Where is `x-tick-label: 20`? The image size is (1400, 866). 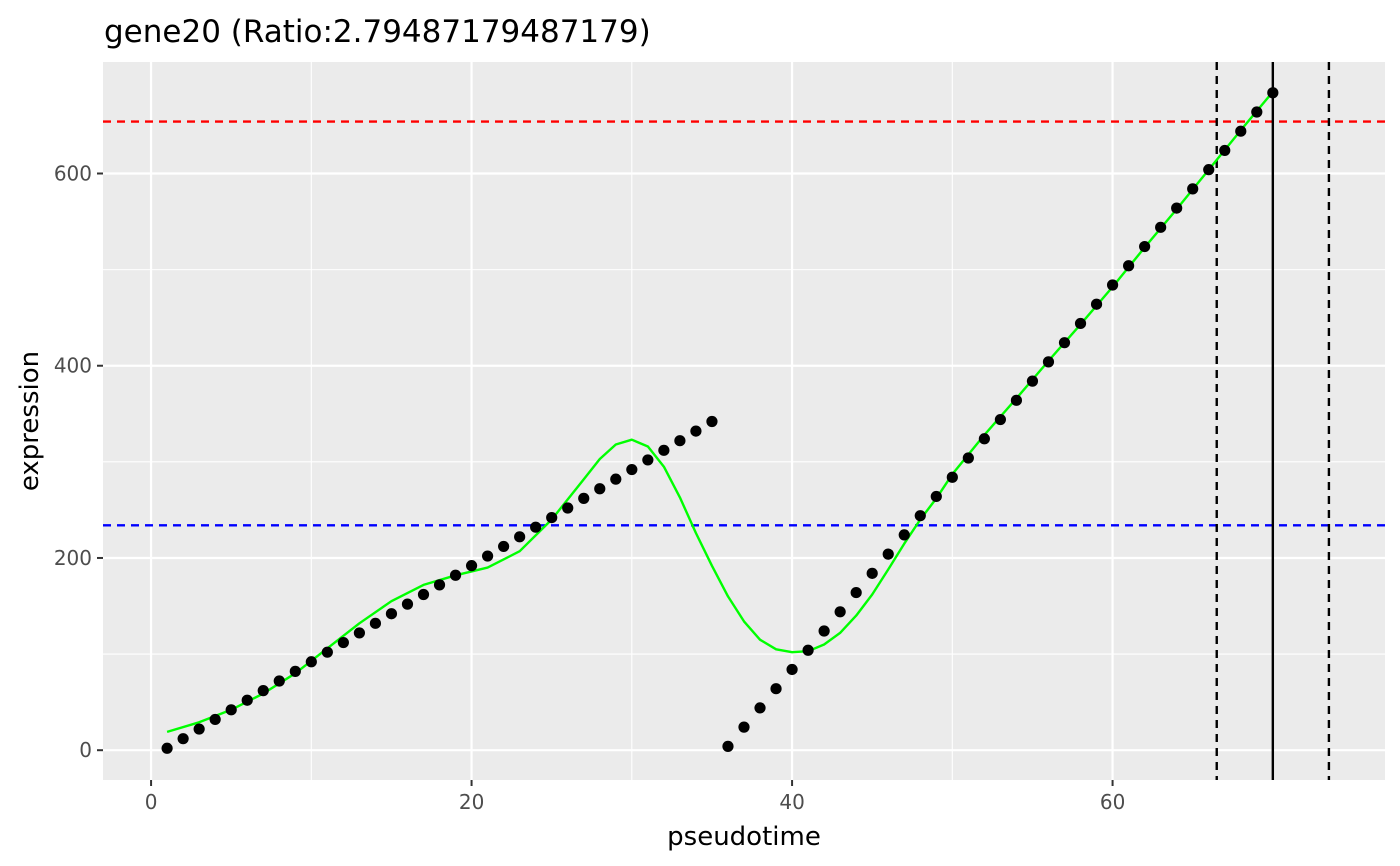 x-tick-label: 20 is located at coordinates (471, 802).